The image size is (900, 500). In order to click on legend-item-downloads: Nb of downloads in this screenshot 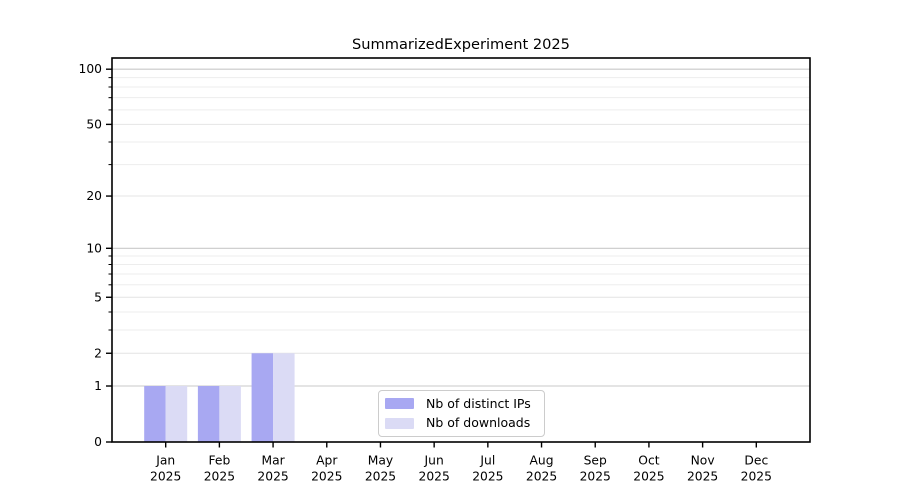, I will do `click(464, 422)`.